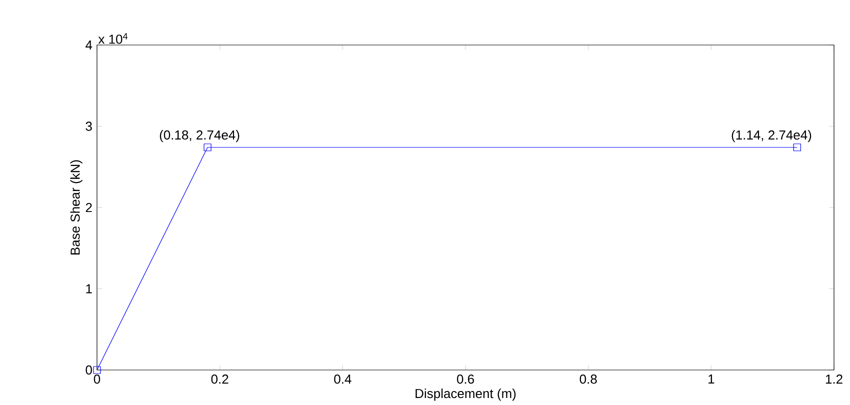 Image resolution: width=850 pixels, height=405 pixels. I want to click on y-tick-label: 3, so click(89, 126).